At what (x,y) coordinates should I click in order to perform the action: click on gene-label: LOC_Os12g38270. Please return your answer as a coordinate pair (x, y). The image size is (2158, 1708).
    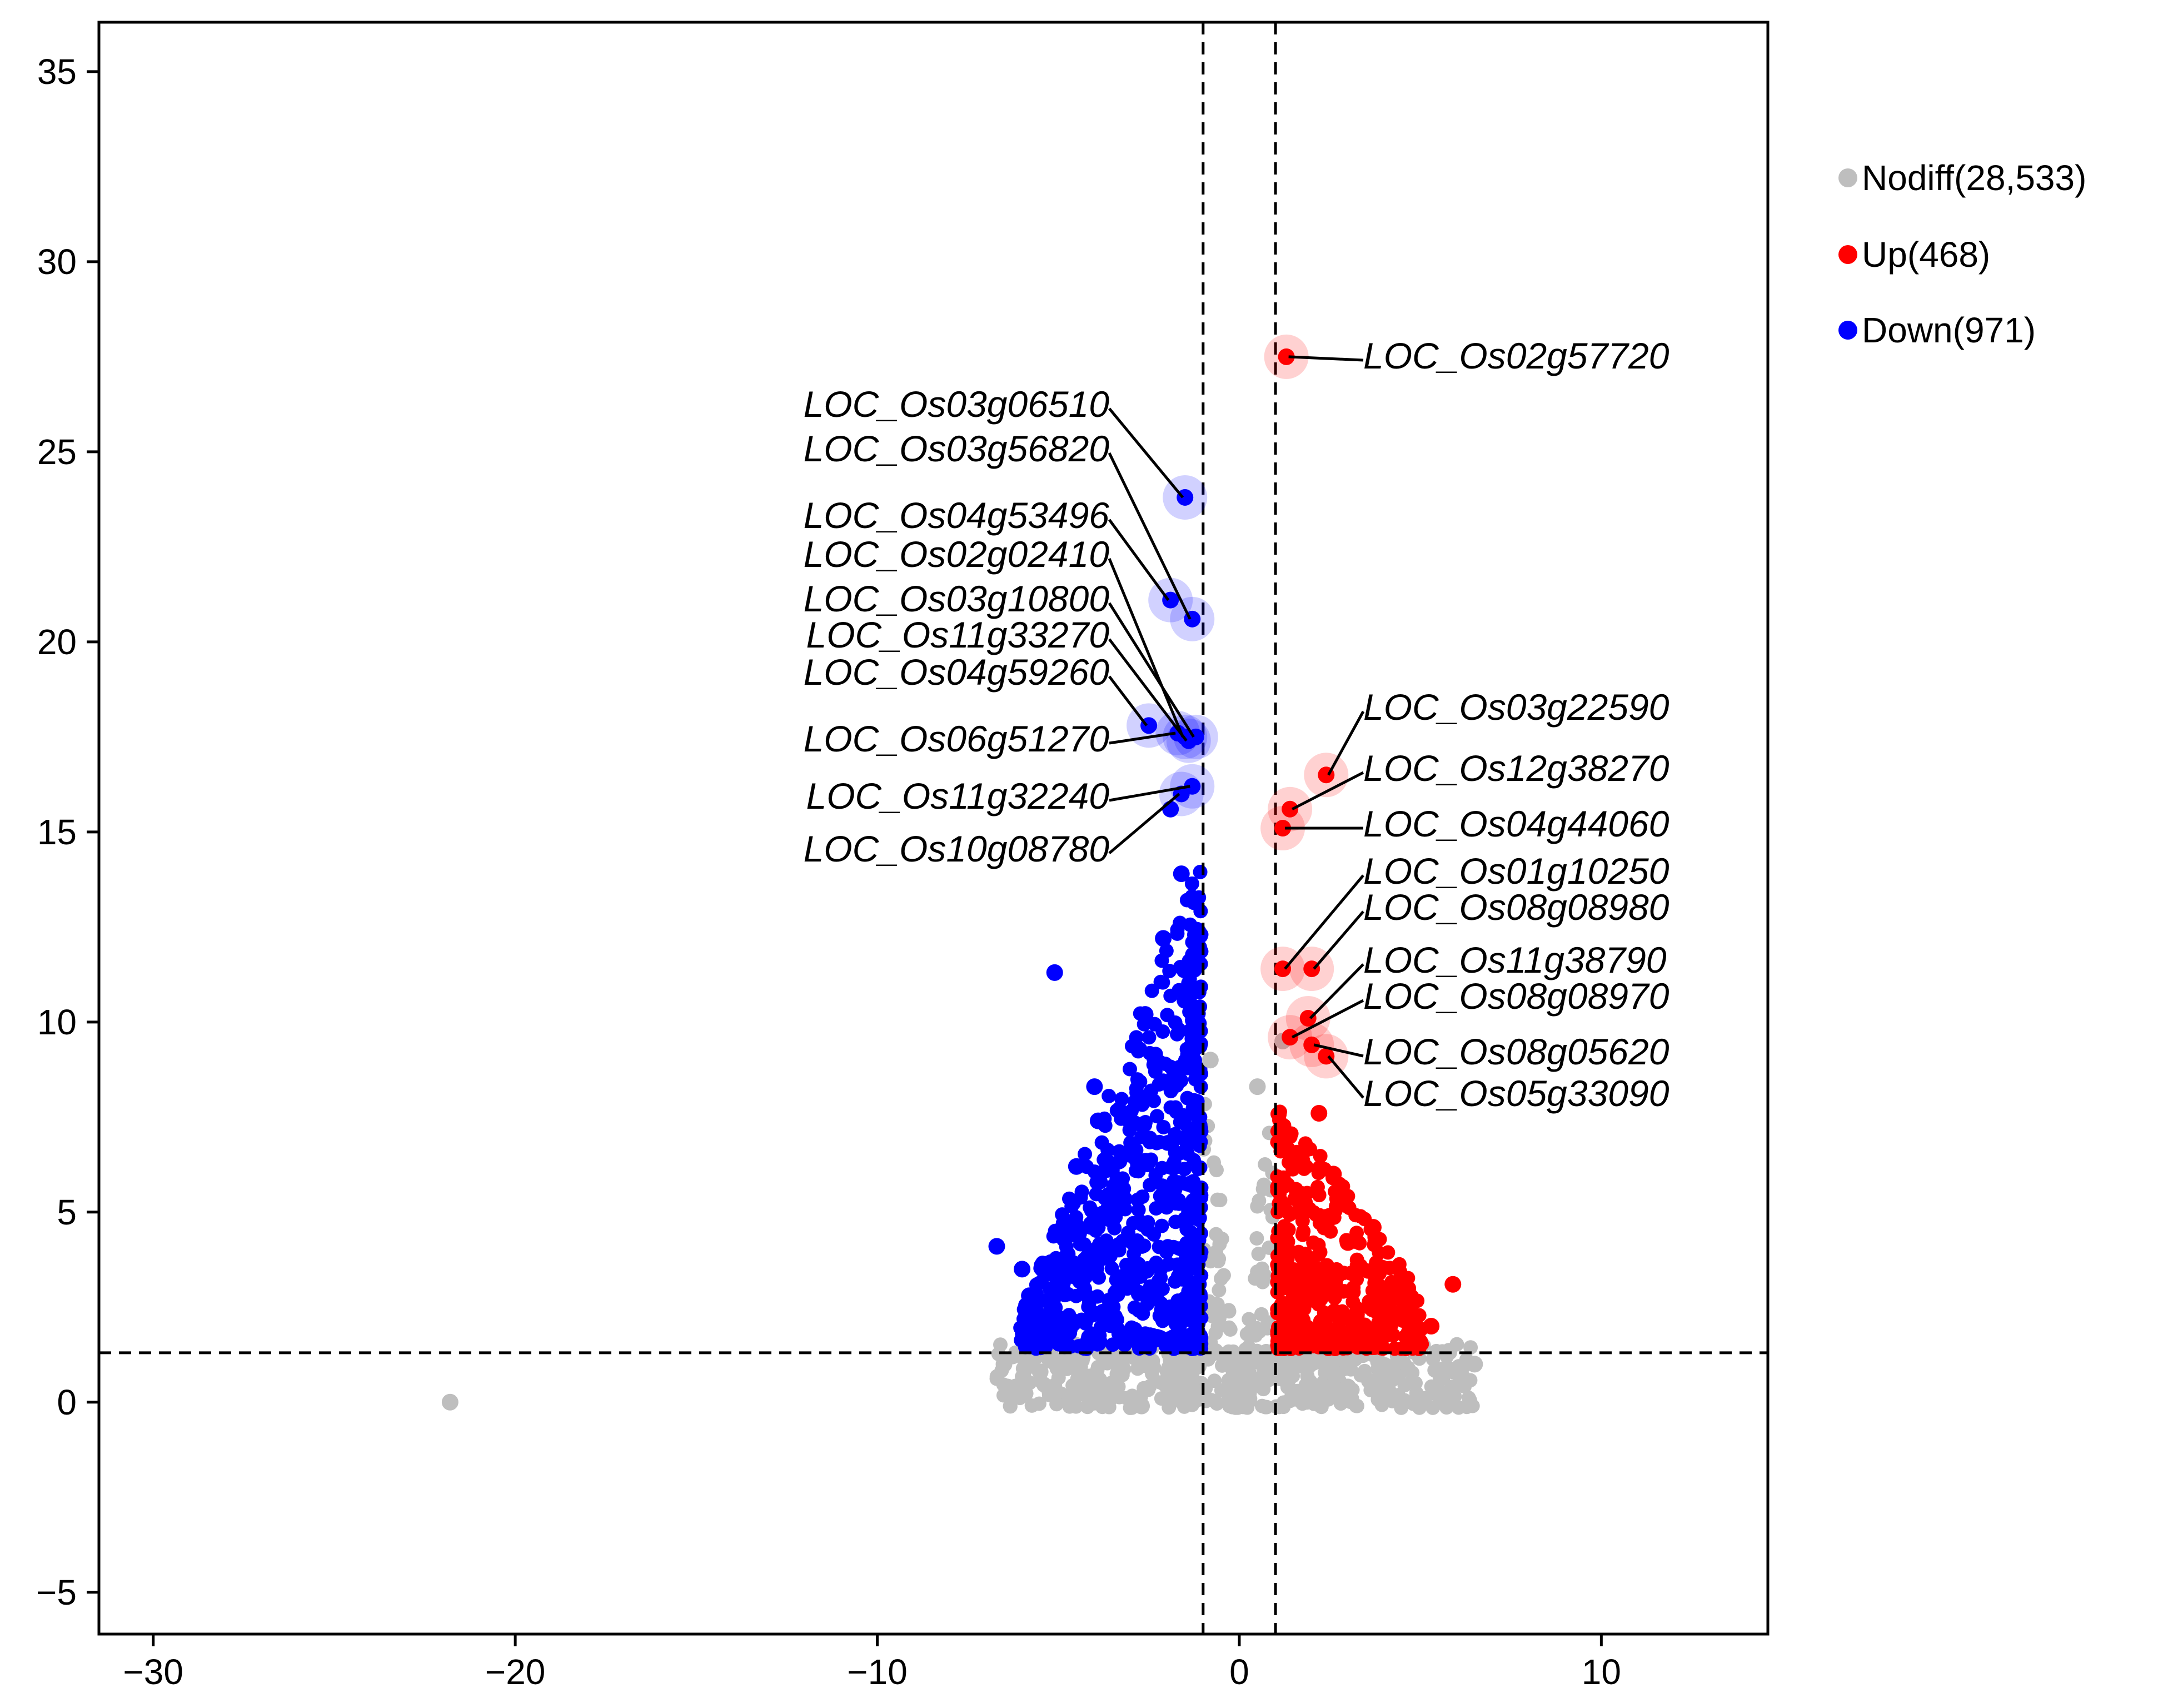
    Looking at the image, I should click on (1516, 769).